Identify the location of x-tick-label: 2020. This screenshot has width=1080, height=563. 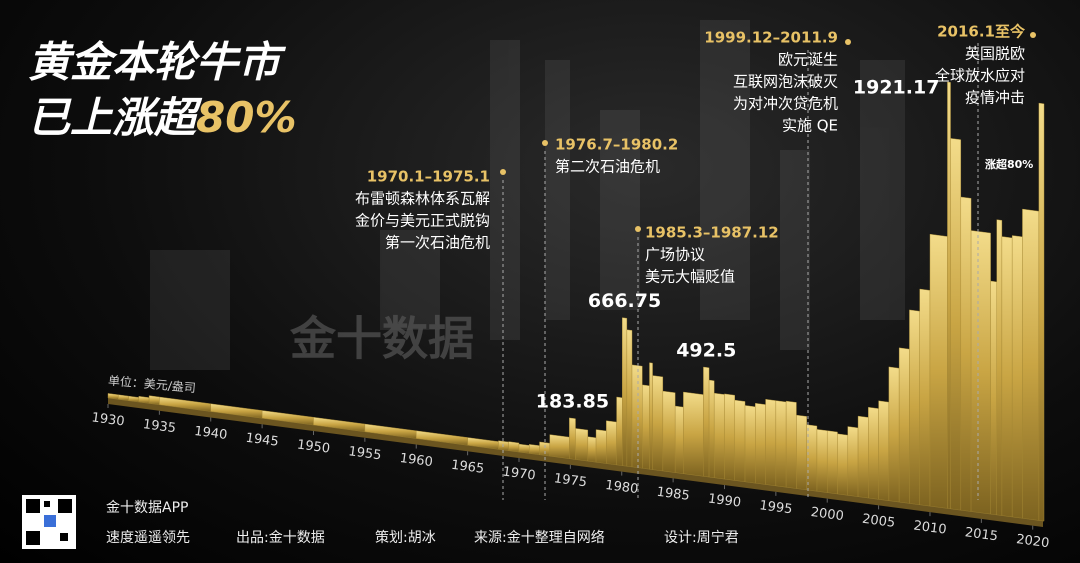
(1032, 541).